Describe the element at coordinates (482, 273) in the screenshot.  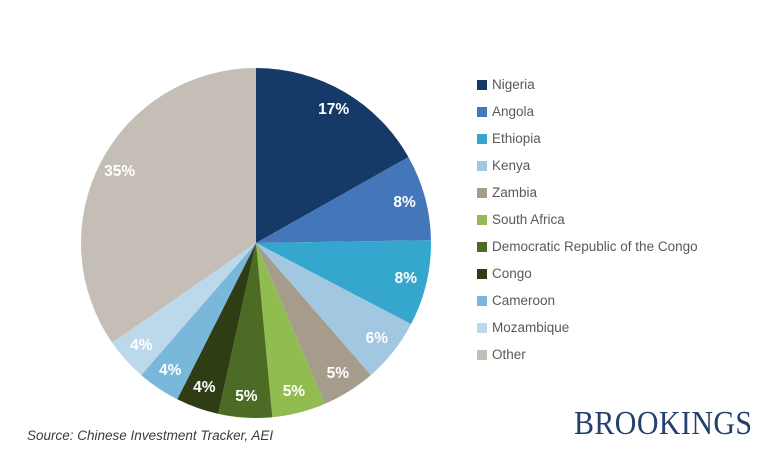
I see `legend-swatch-congo` at that location.